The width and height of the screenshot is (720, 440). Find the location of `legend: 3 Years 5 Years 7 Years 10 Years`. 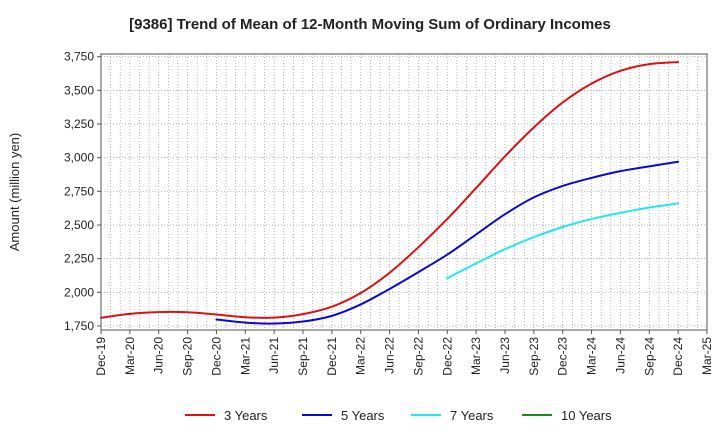

legend: 3 Years 5 Years 7 Years 10 Years is located at coordinates (398, 415).